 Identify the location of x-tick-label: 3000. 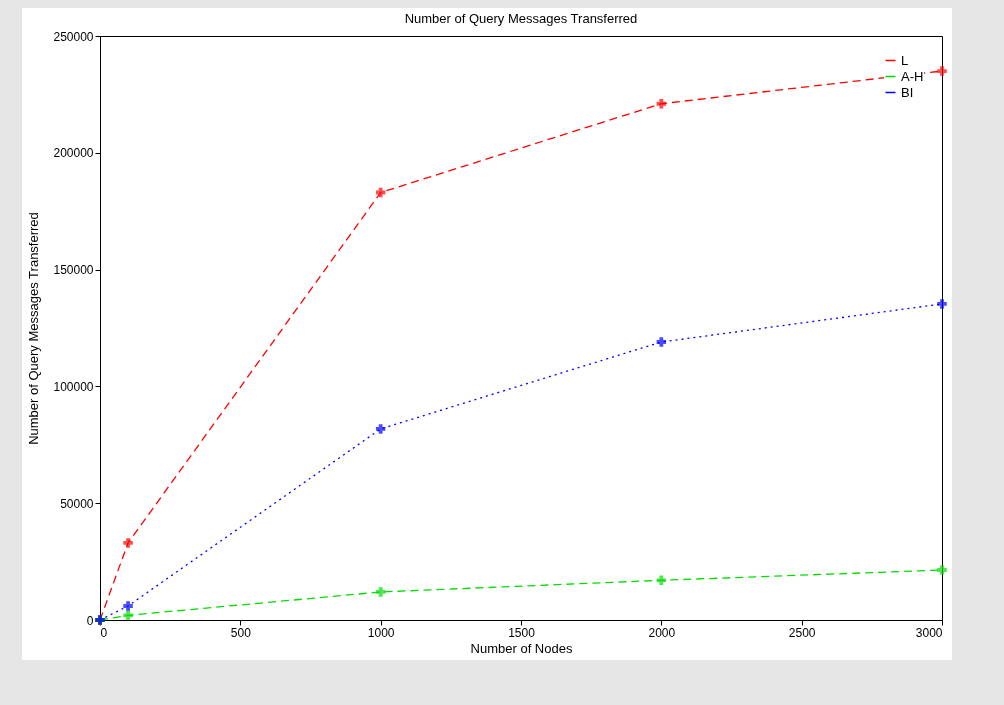
(929, 632).